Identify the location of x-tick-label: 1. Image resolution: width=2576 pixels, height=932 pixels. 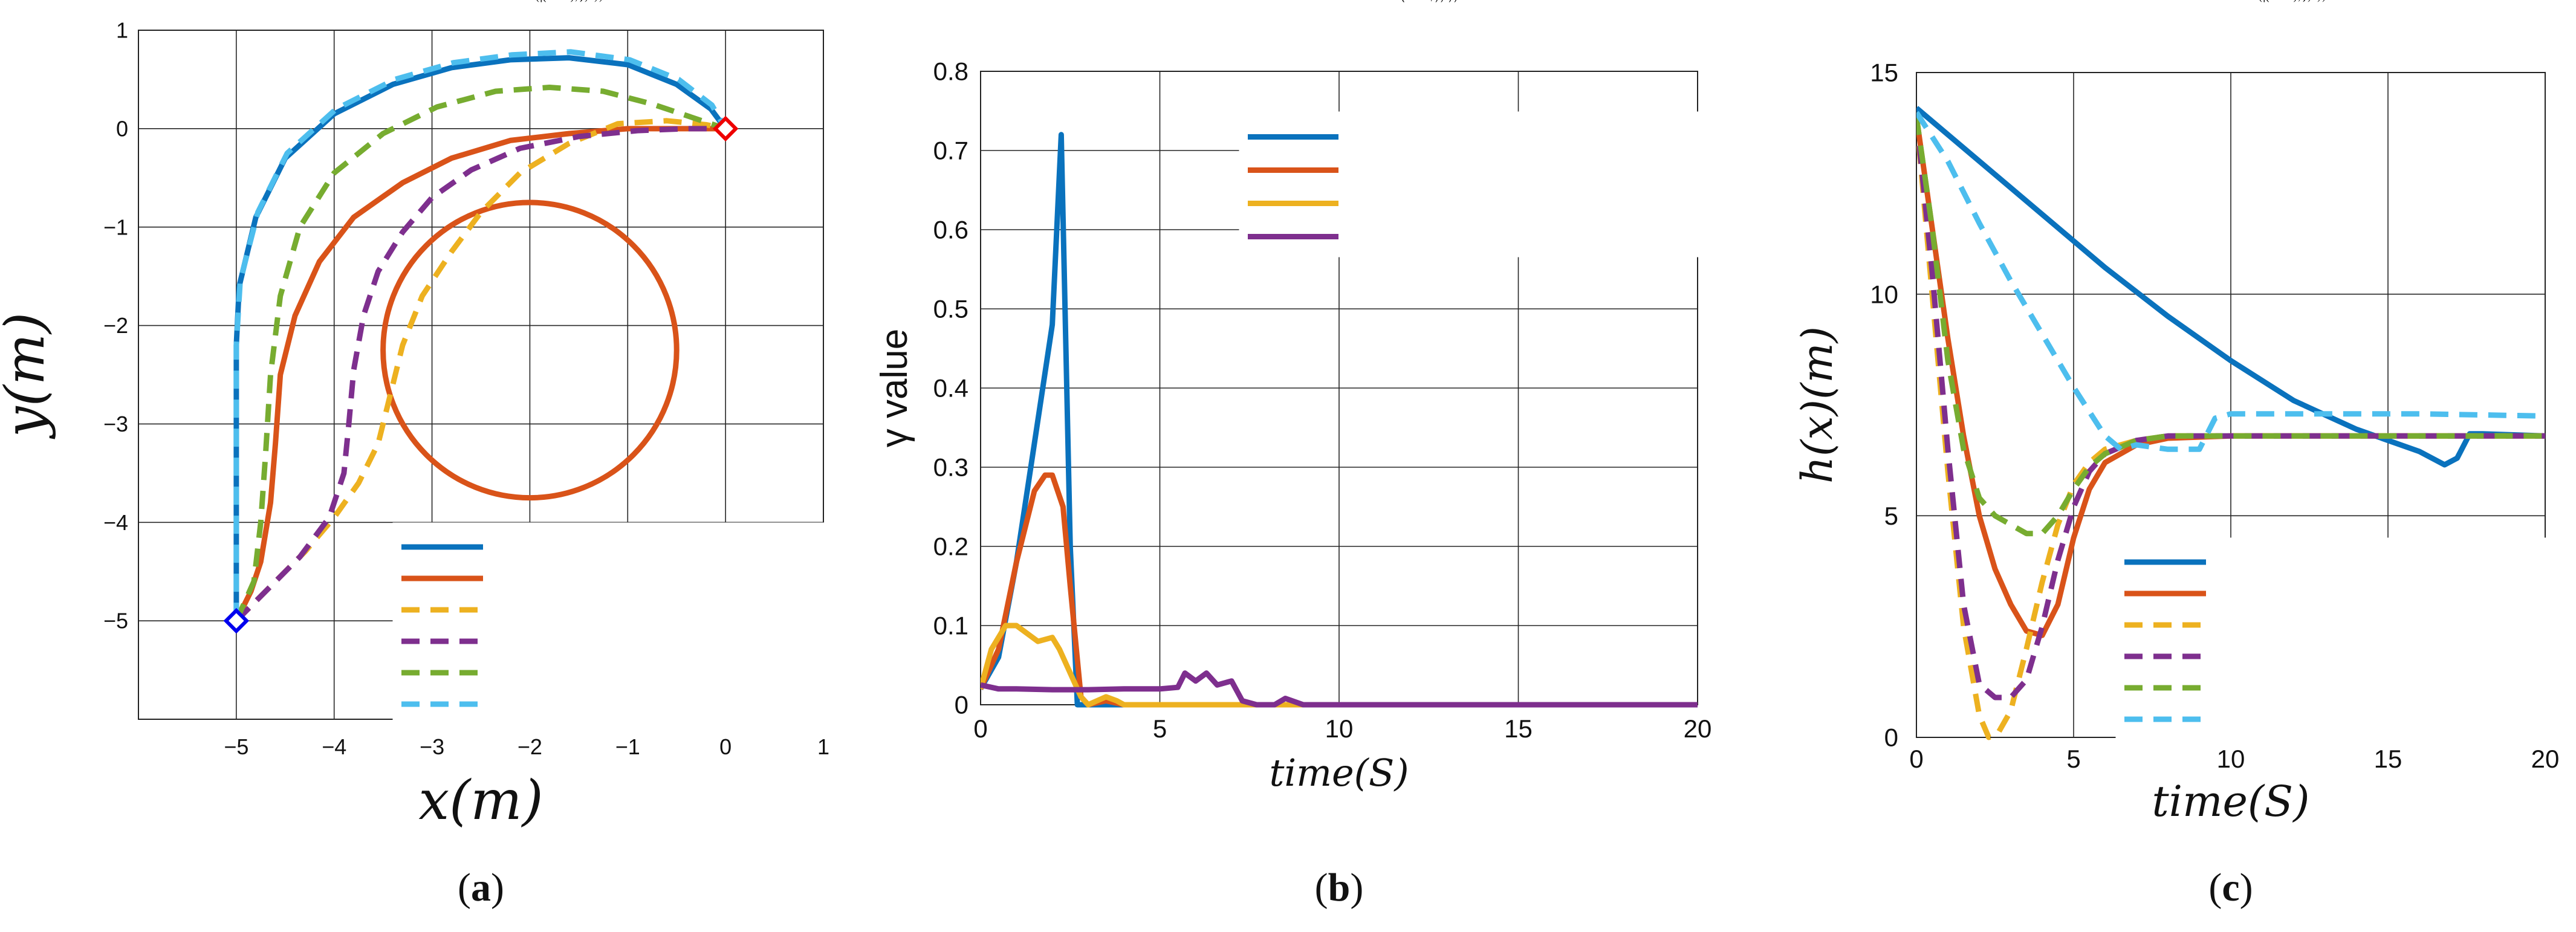
(823, 746).